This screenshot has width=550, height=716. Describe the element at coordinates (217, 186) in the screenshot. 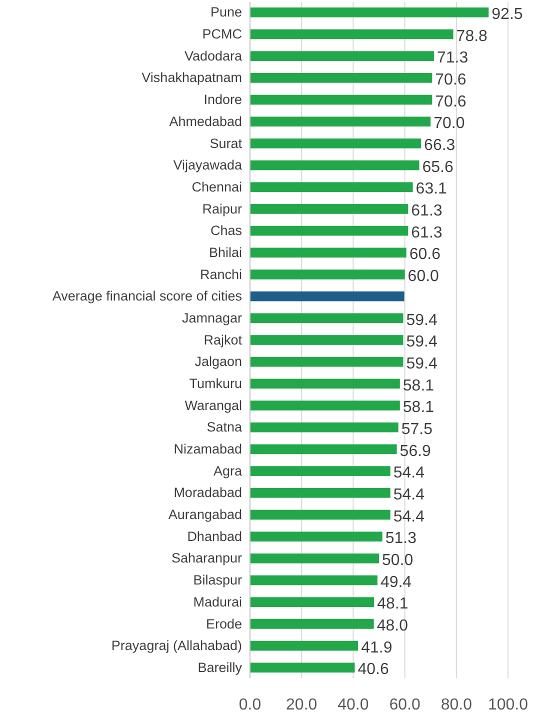

I see `y-tick-label: Chennai` at that location.